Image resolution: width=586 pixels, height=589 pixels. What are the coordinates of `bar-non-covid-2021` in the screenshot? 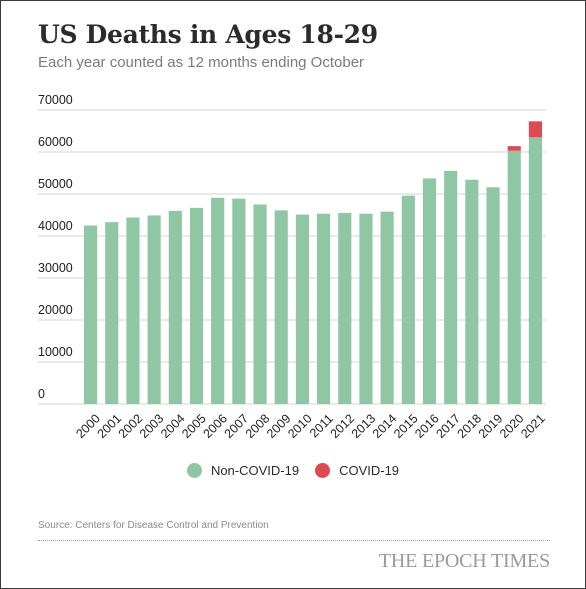 It's located at (535, 271).